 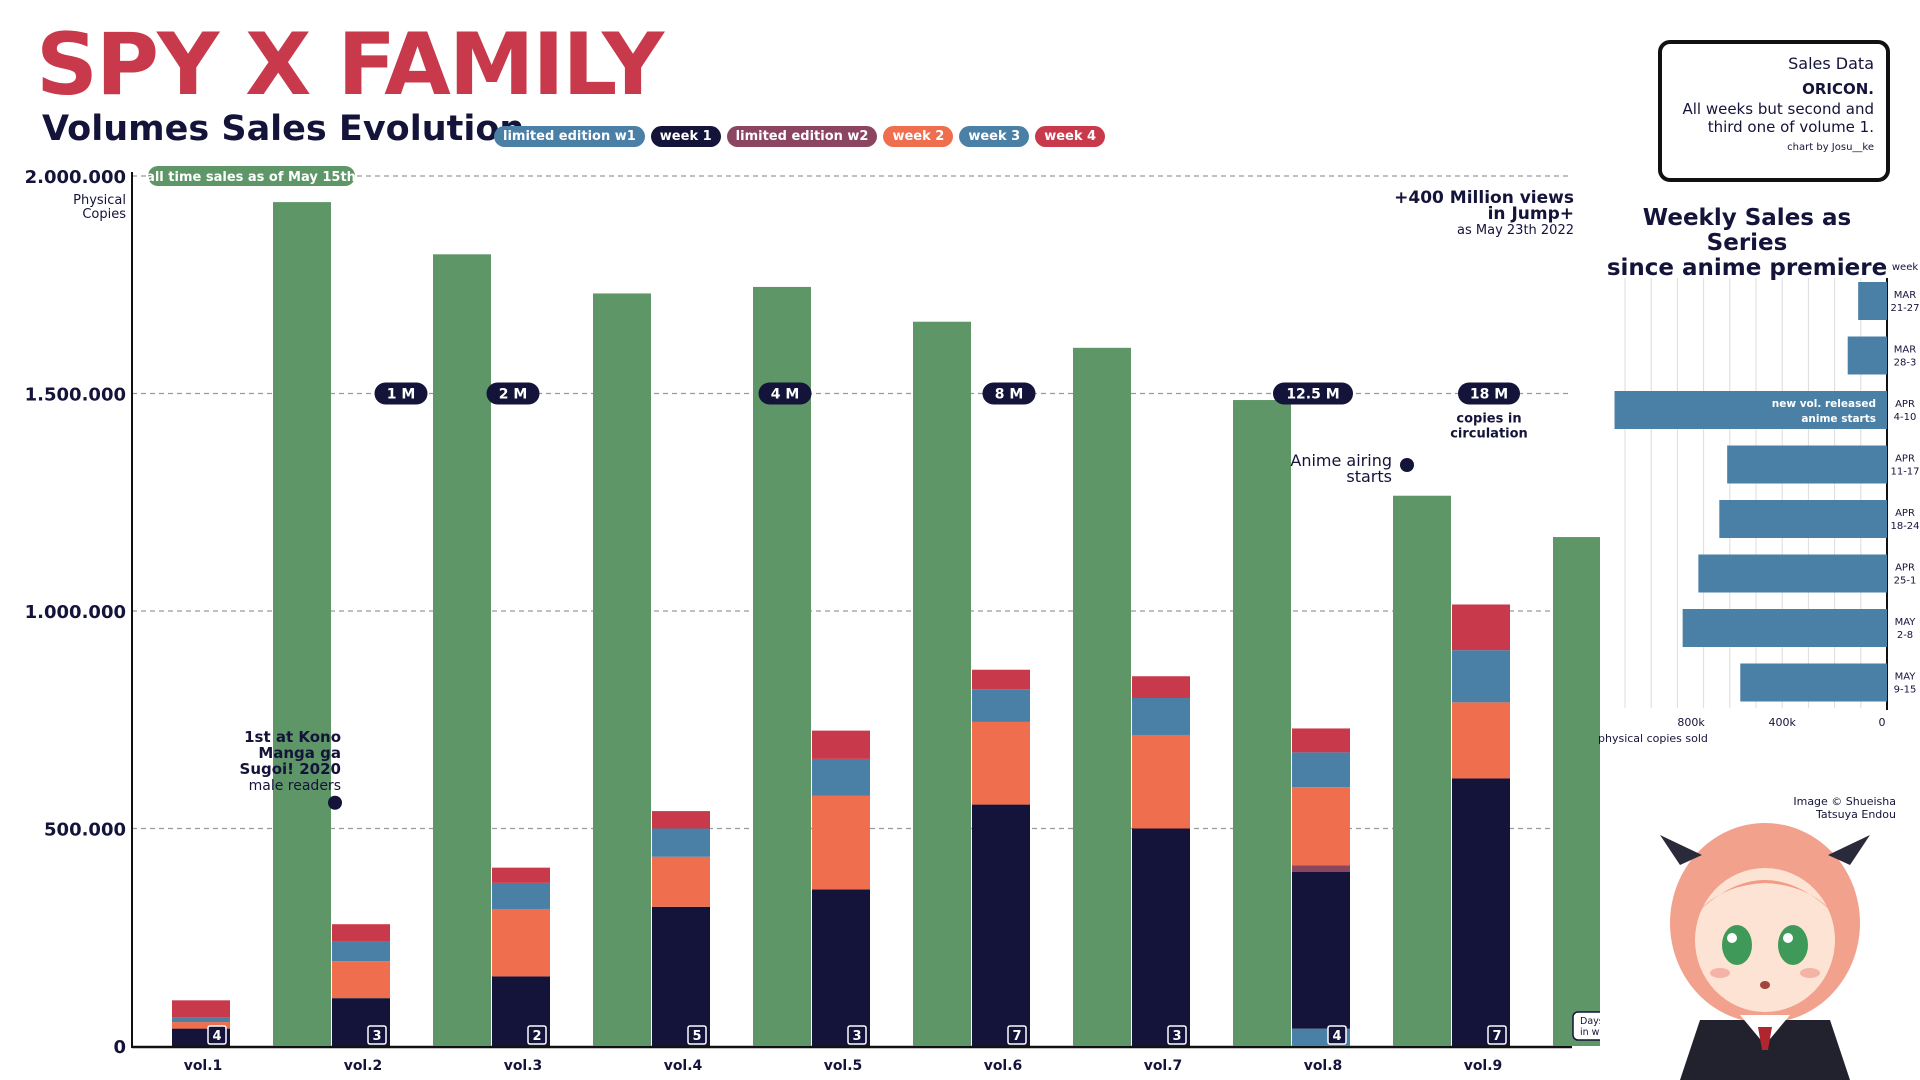 What do you see at coordinates (1831, 63) in the screenshot?
I see `info-heading: Sales Data` at bounding box center [1831, 63].